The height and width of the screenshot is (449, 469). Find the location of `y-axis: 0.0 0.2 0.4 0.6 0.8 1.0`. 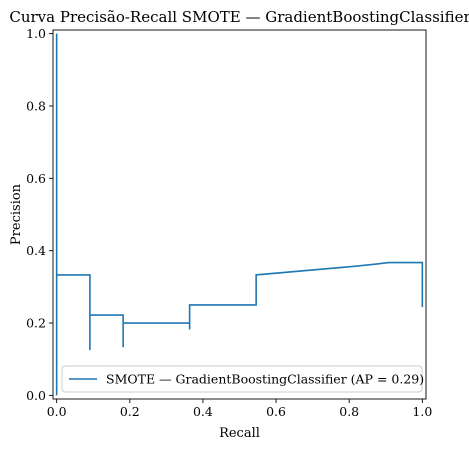

y-axis: 0.0 0.2 0.4 0.6 0.8 1.0 is located at coordinates (39, 214).